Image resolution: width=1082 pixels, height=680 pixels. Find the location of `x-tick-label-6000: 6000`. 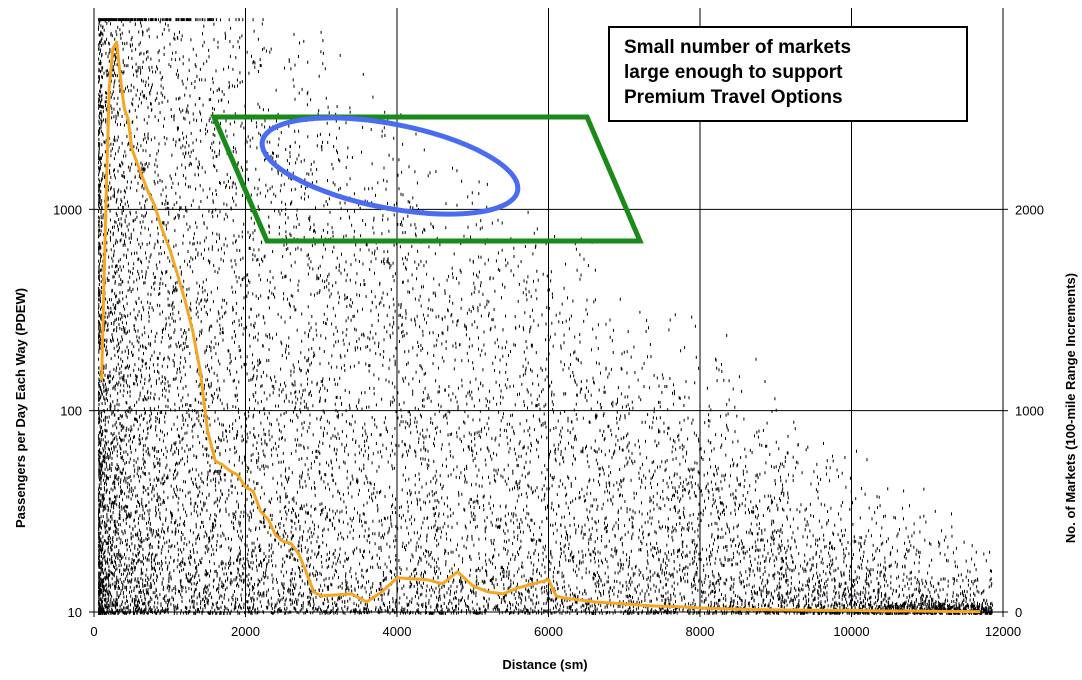

x-tick-label-6000: 6000 is located at coordinates (548, 631).